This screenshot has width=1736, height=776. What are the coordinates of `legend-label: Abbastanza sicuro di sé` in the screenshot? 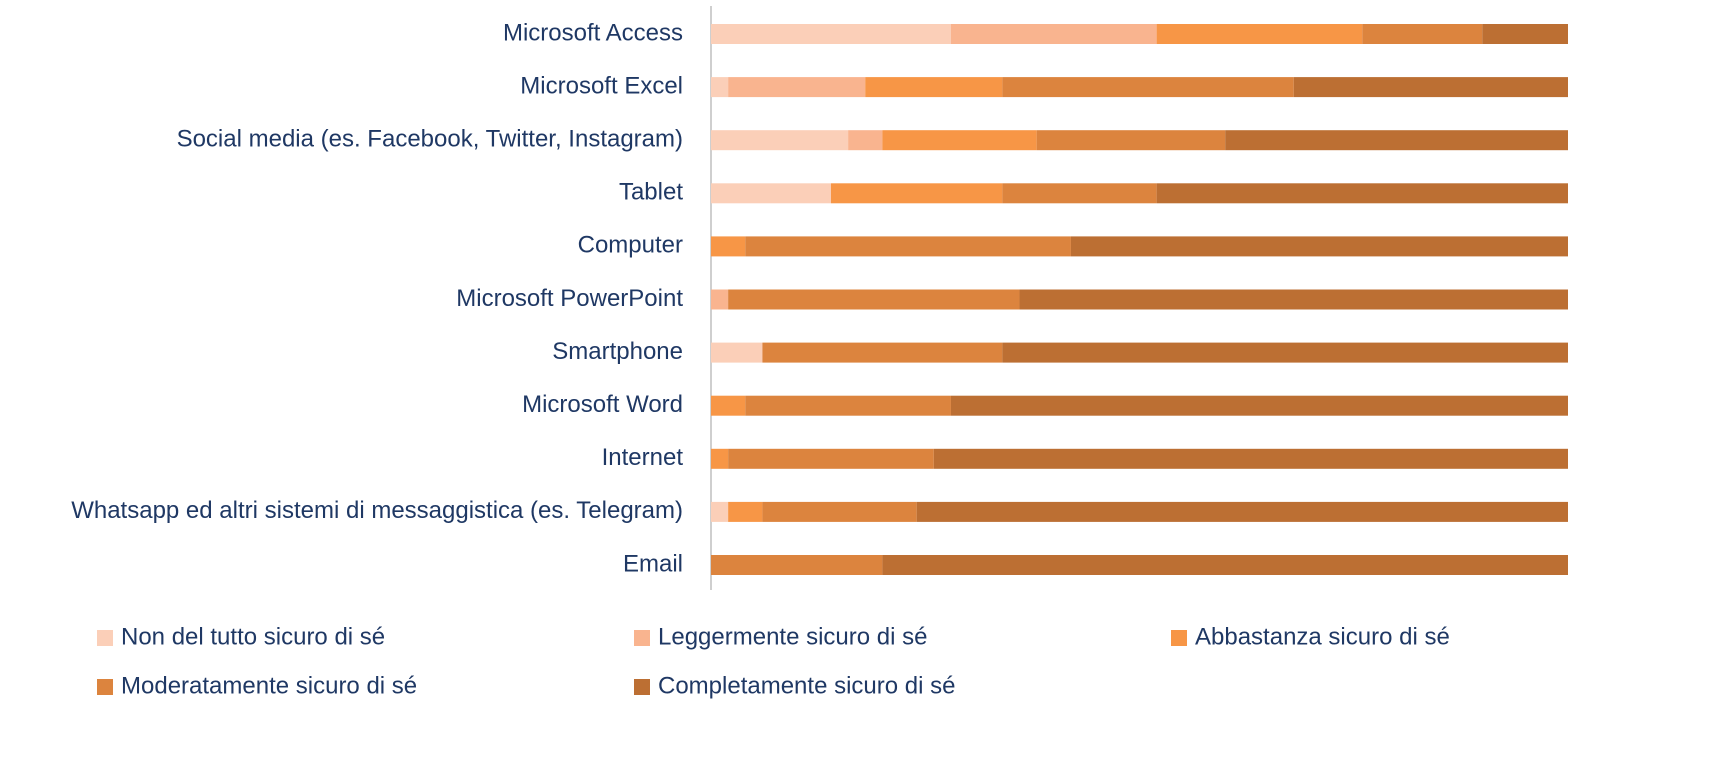 It's located at (1322, 636).